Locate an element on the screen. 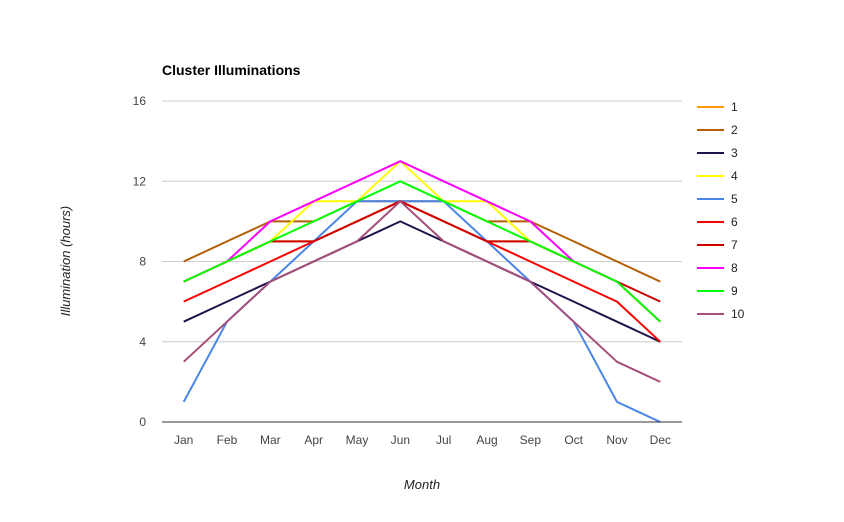  legend-label: 3 is located at coordinates (734, 153).